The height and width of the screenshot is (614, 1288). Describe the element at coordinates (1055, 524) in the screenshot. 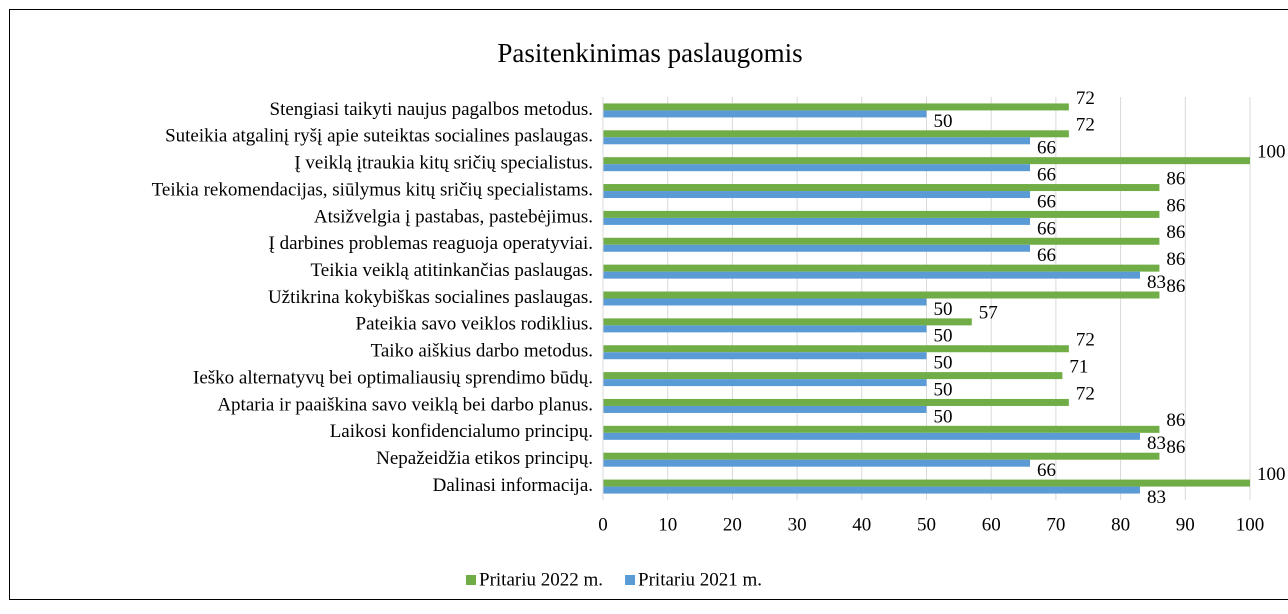

I see `x-tick-label: 70` at that location.